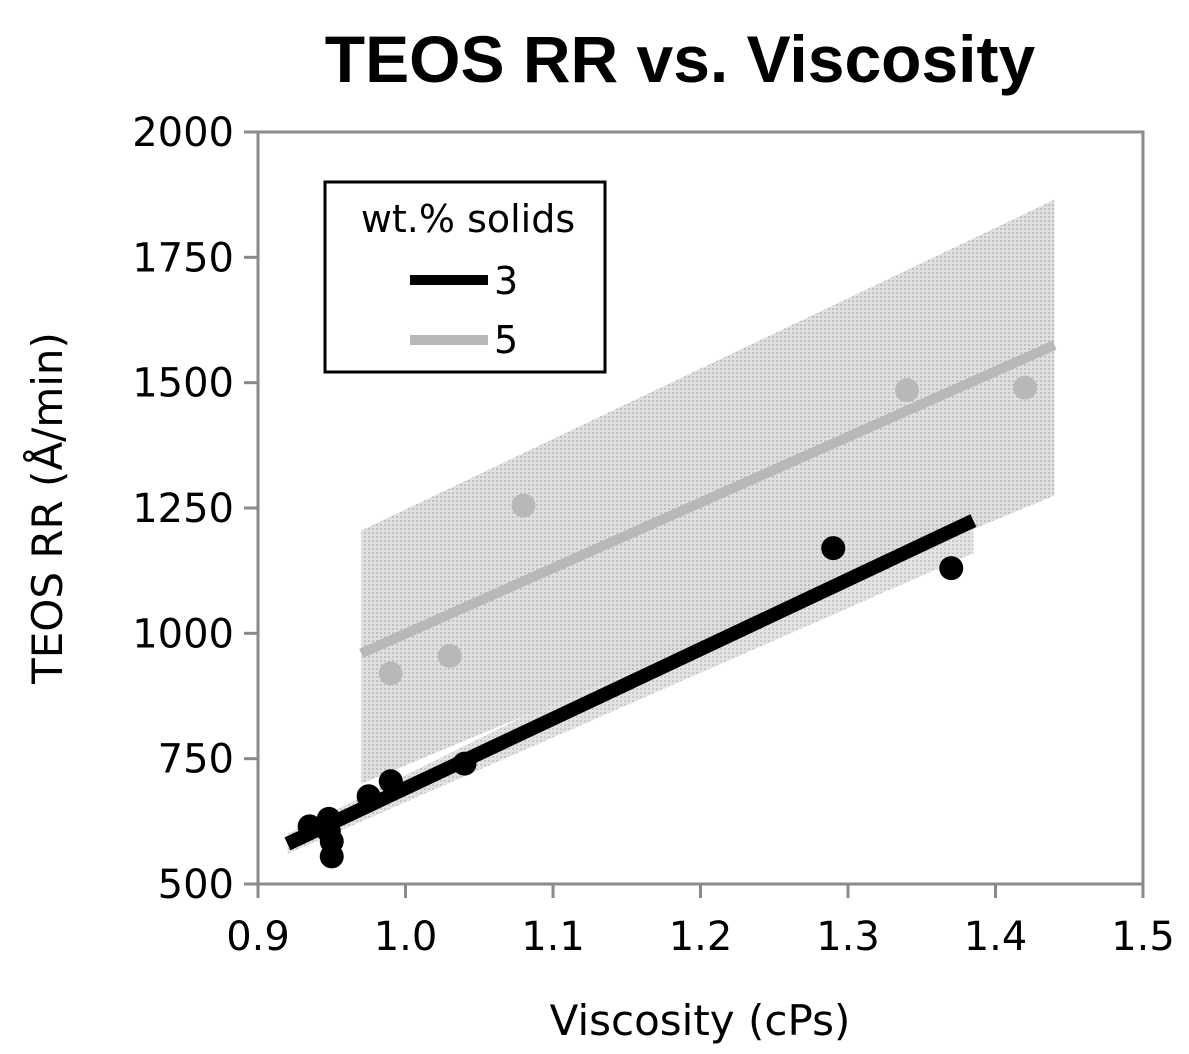 Image resolution: width=1189 pixels, height=1054 pixels. What do you see at coordinates (183, 634) in the screenshot?
I see `y-tick-label-2: 1000` at bounding box center [183, 634].